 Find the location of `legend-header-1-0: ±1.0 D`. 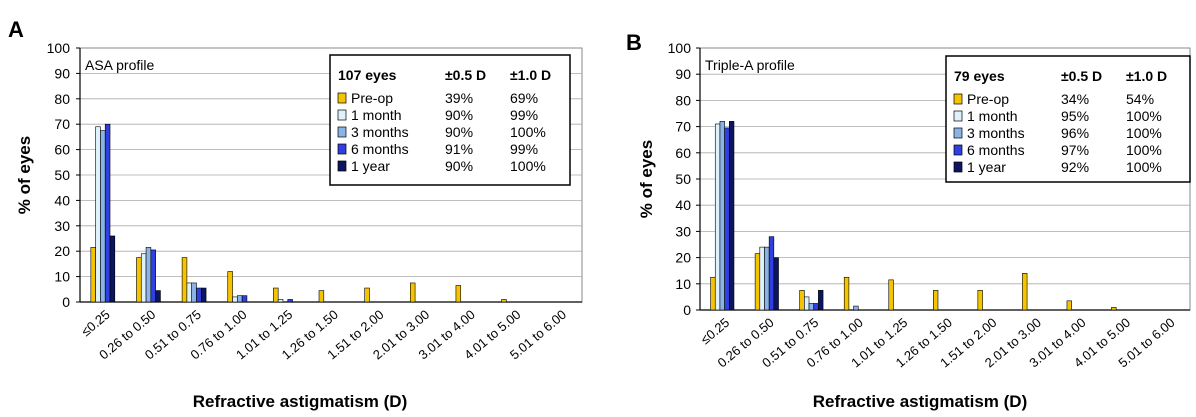

legend-header-1-0: ±1.0 D is located at coordinates (530, 75).